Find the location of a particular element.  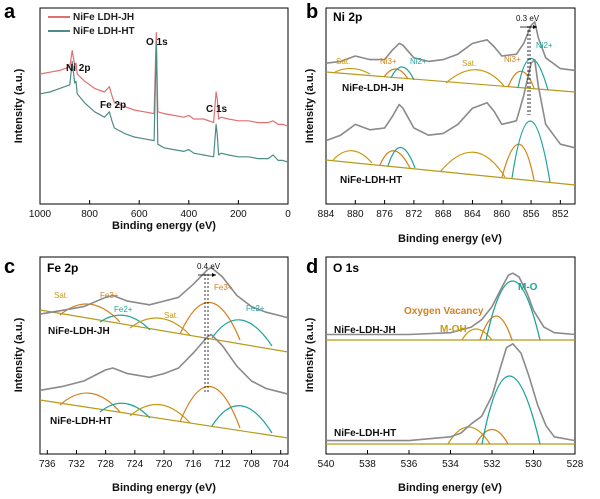

baseline-jh-b is located at coordinates (450, 82).